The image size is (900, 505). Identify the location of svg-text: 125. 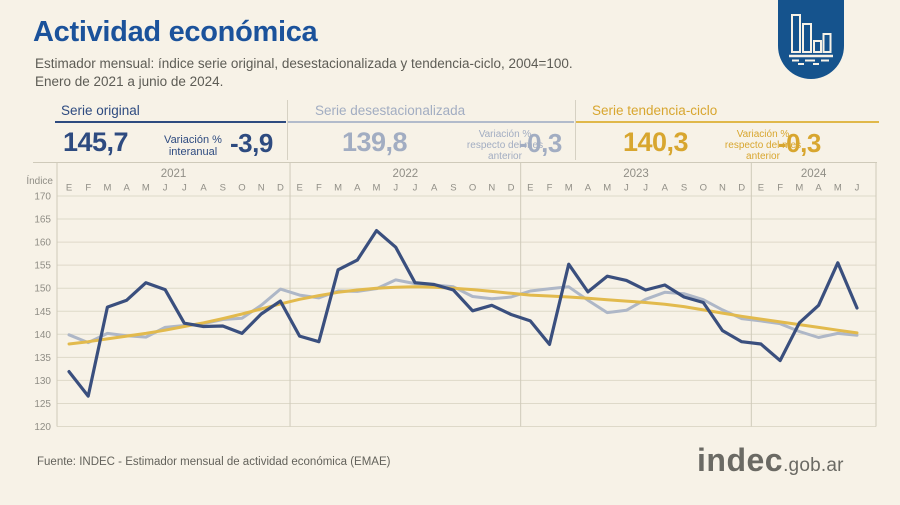
(42, 404).